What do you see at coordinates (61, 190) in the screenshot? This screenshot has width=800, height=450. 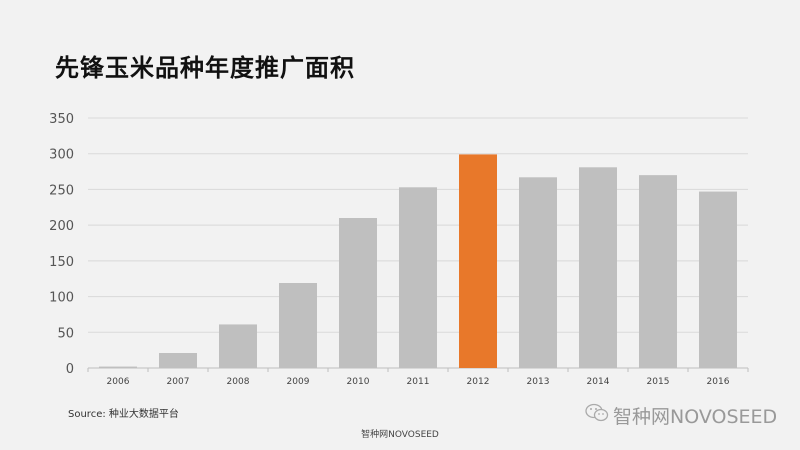 I see `y-tick-label: 250` at bounding box center [61, 190].